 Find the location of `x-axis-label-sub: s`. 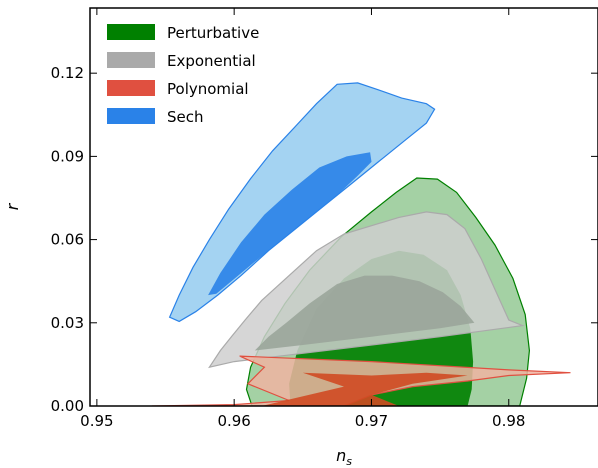

x-axis-label-sub: s is located at coordinates (349, 461).